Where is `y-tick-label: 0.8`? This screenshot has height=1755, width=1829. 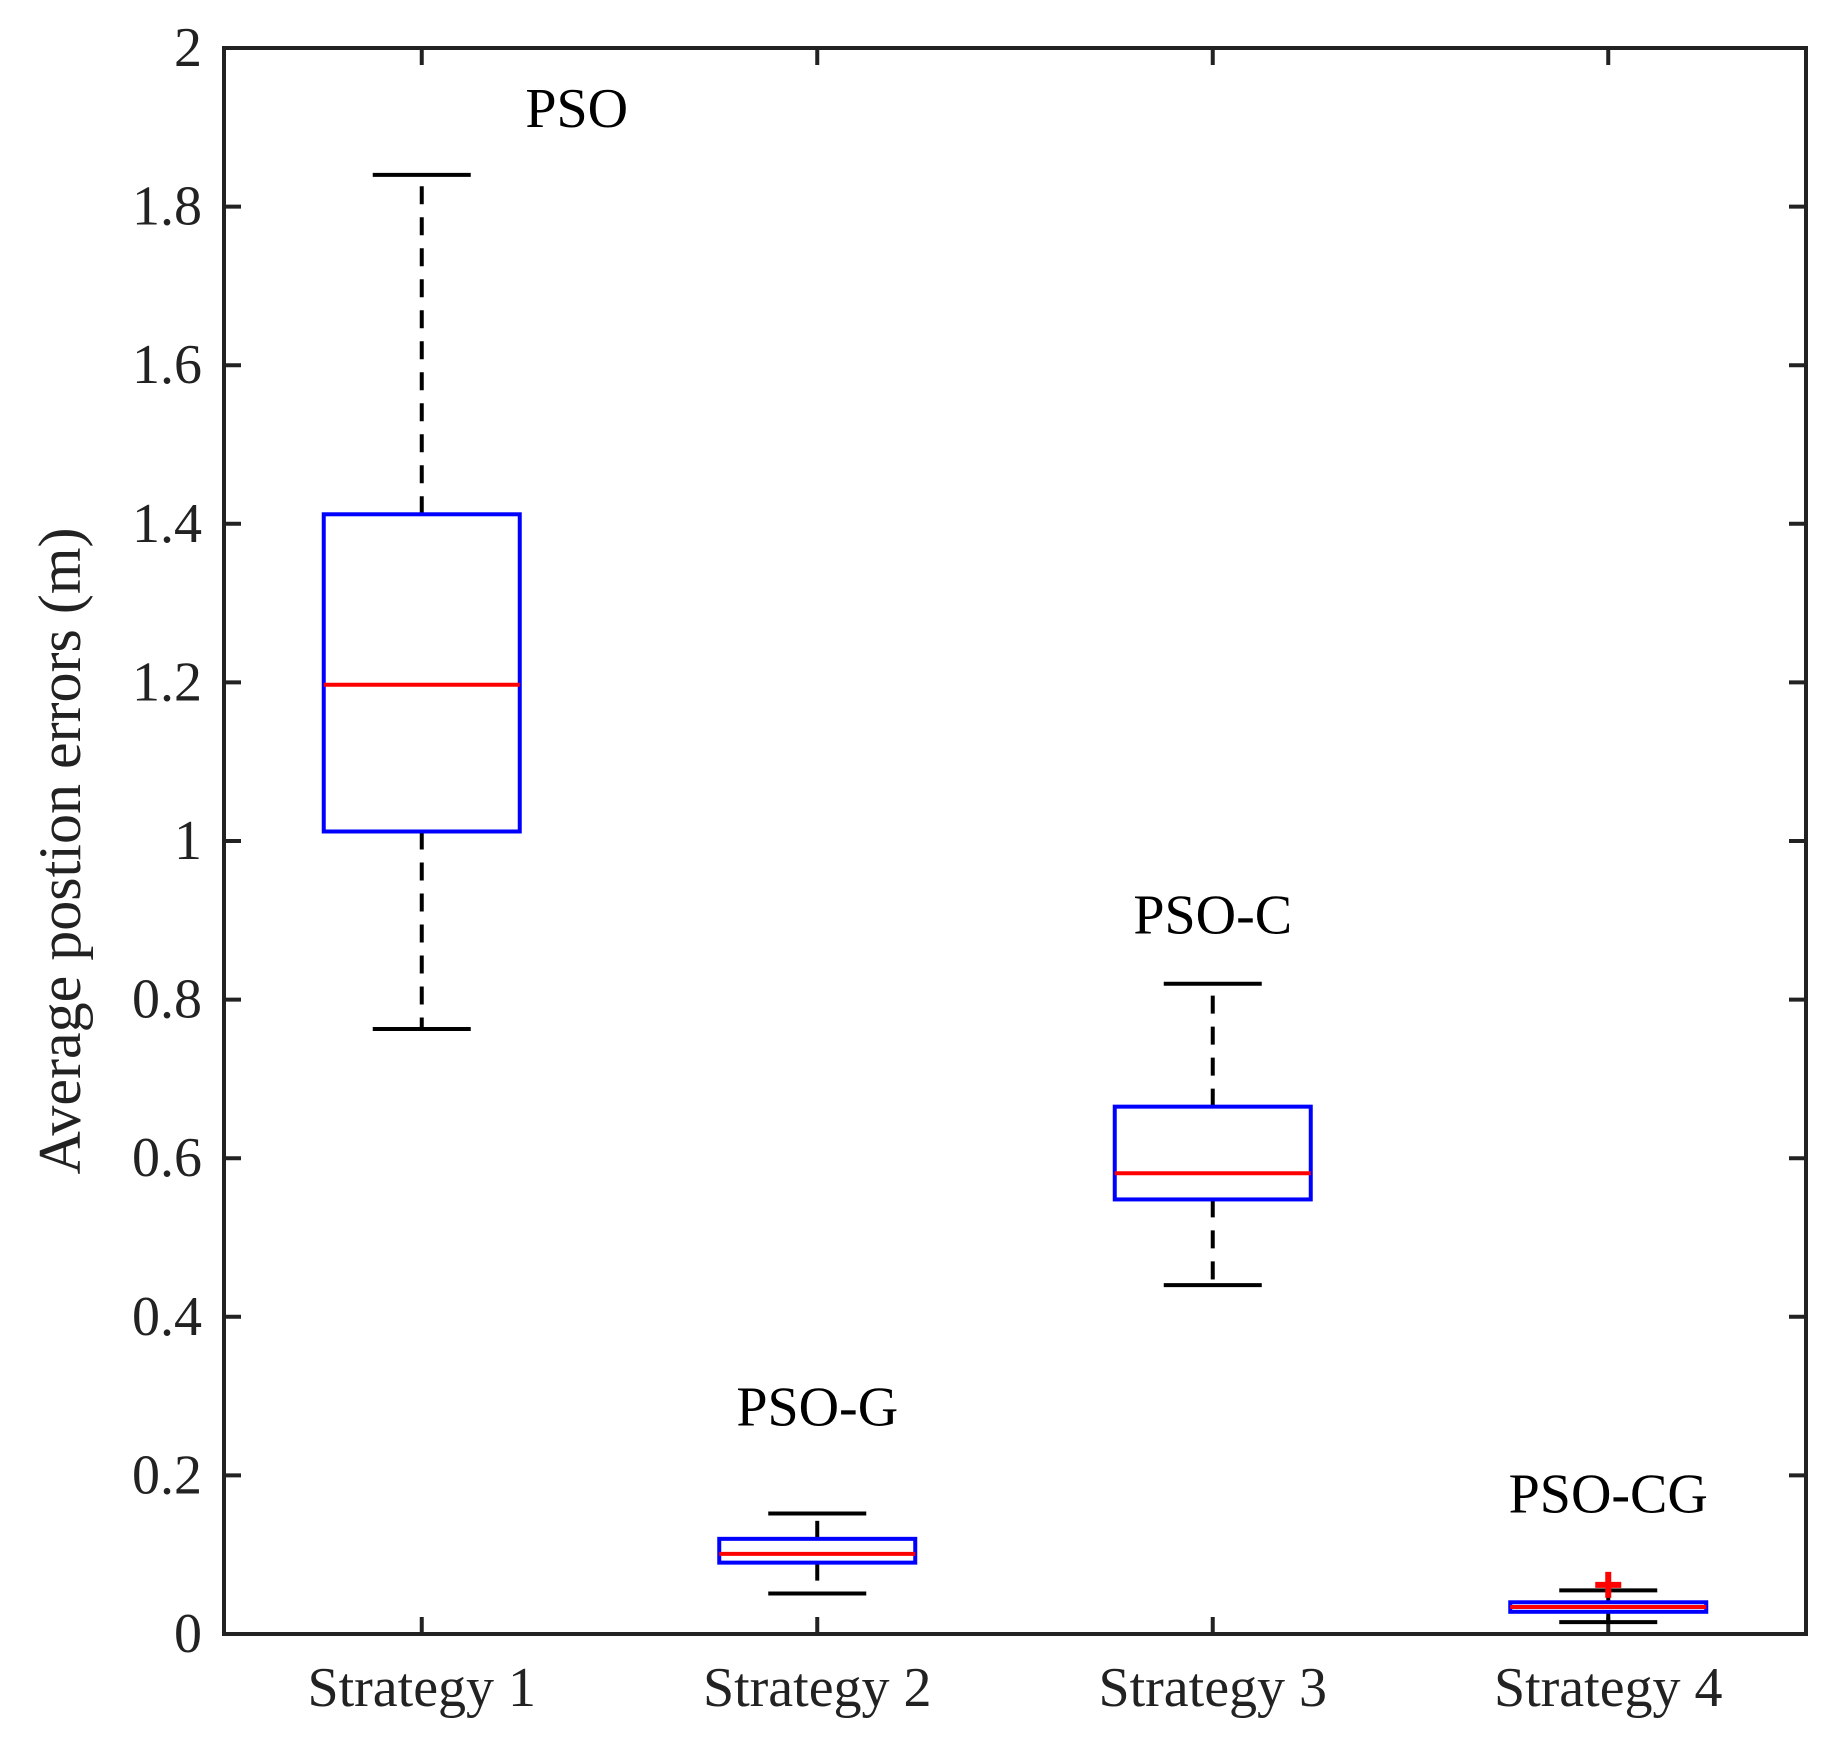
y-tick-label: 0.8 is located at coordinates (167, 1000).